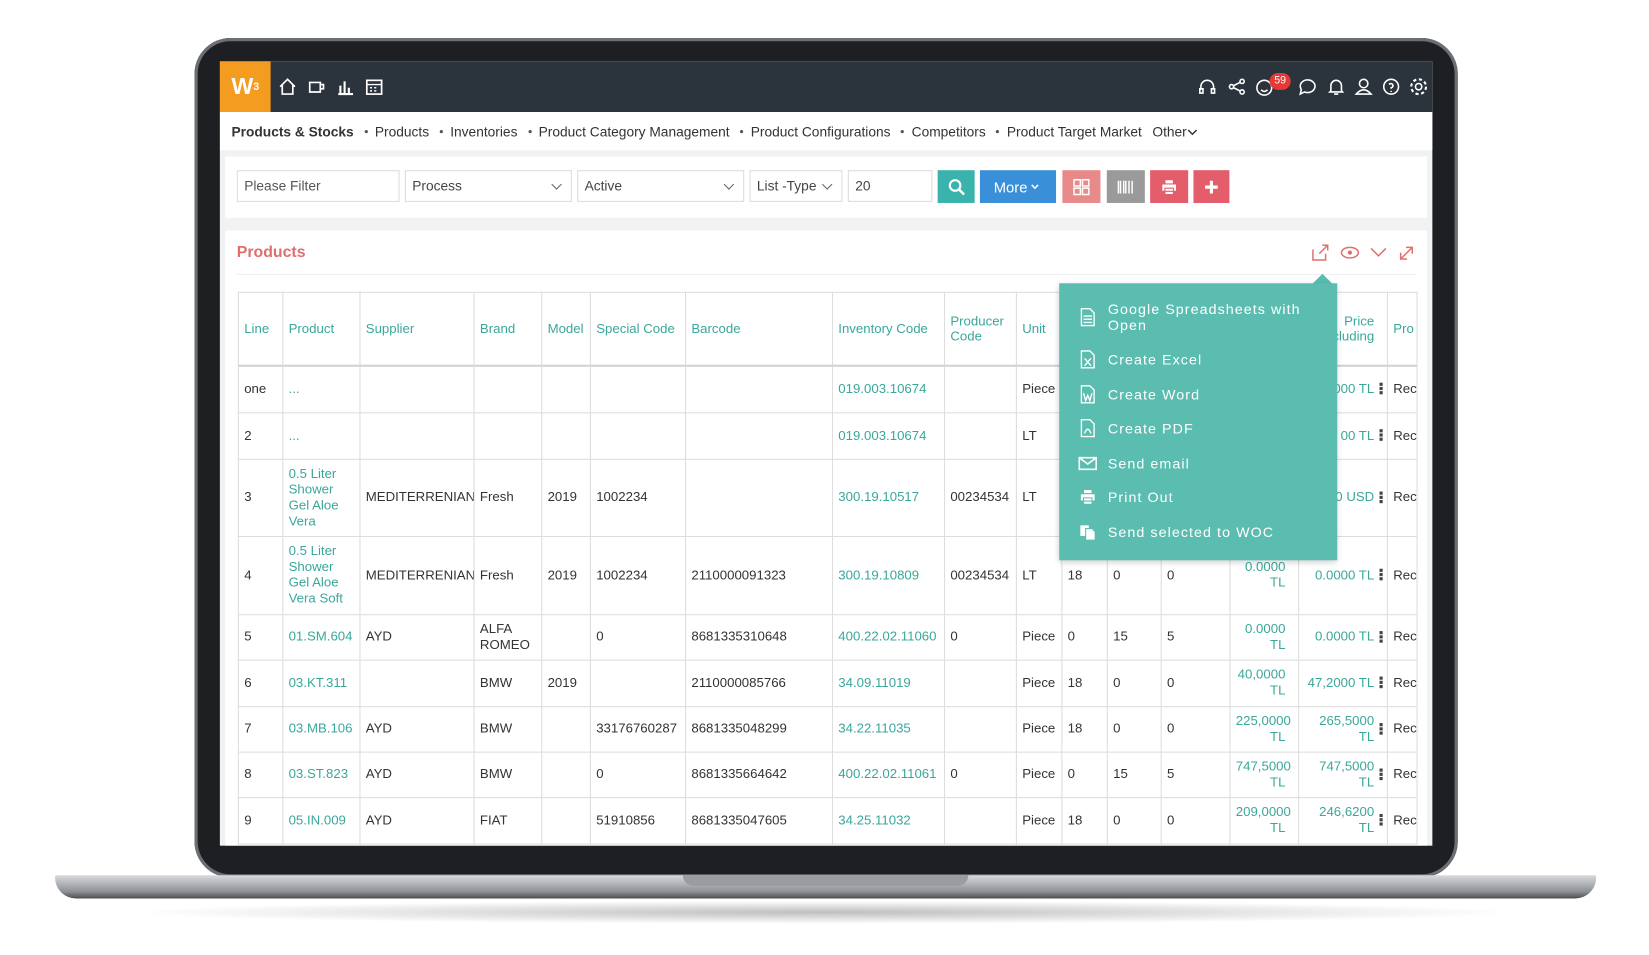 This screenshot has width=1649, height=955. Describe the element at coordinates (1204, 317) in the screenshot. I see `menu-label: Google Spreadsheets with Open` at that location.